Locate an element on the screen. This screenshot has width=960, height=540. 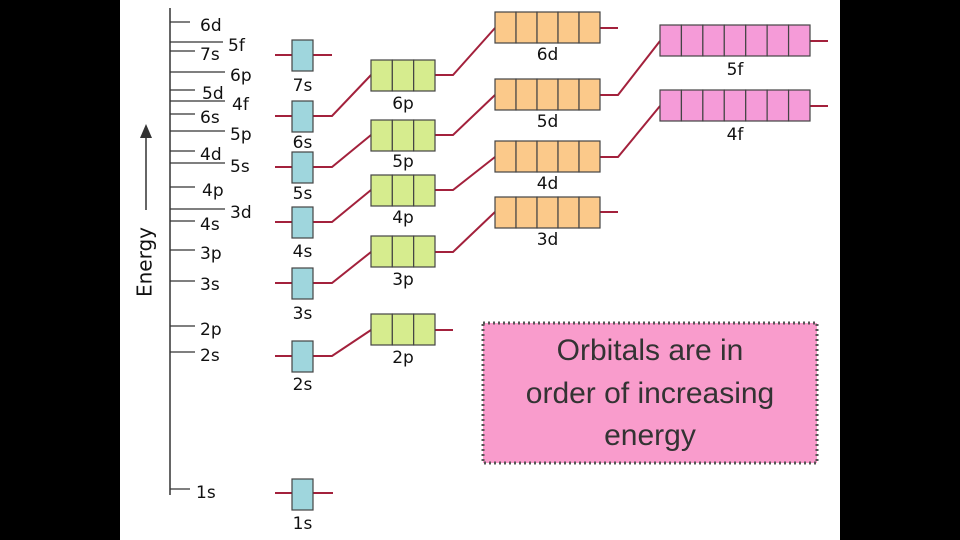
callout-box is located at coordinates (650, 393).